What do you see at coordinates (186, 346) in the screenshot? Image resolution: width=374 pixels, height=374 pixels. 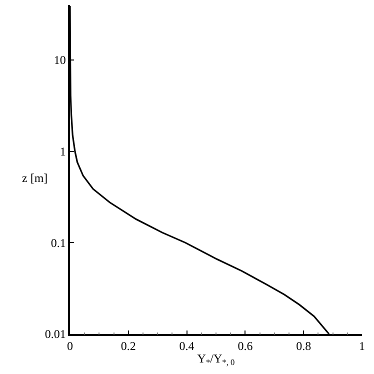 I see `x-tick-label: 0.4` at bounding box center [186, 346].